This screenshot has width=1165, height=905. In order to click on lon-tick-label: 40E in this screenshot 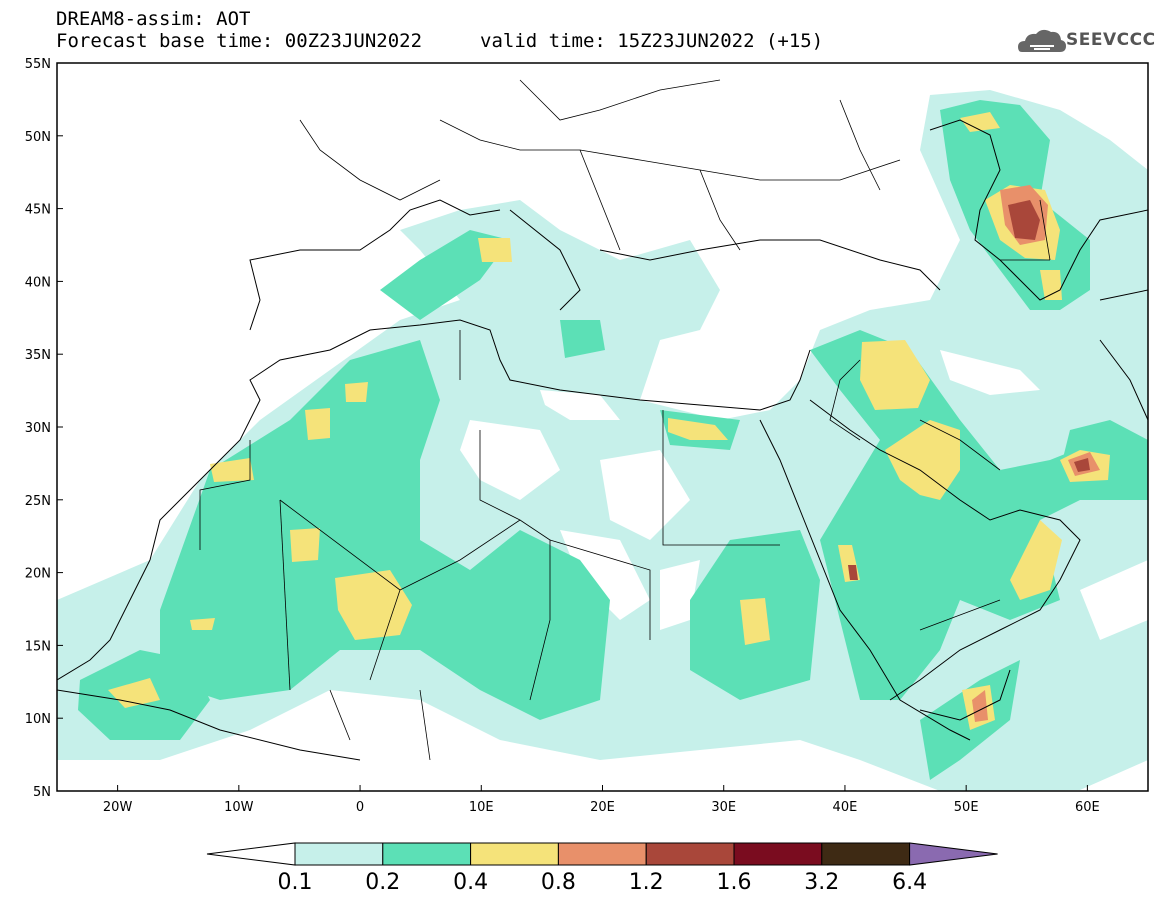, I will do `click(845, 807)`.